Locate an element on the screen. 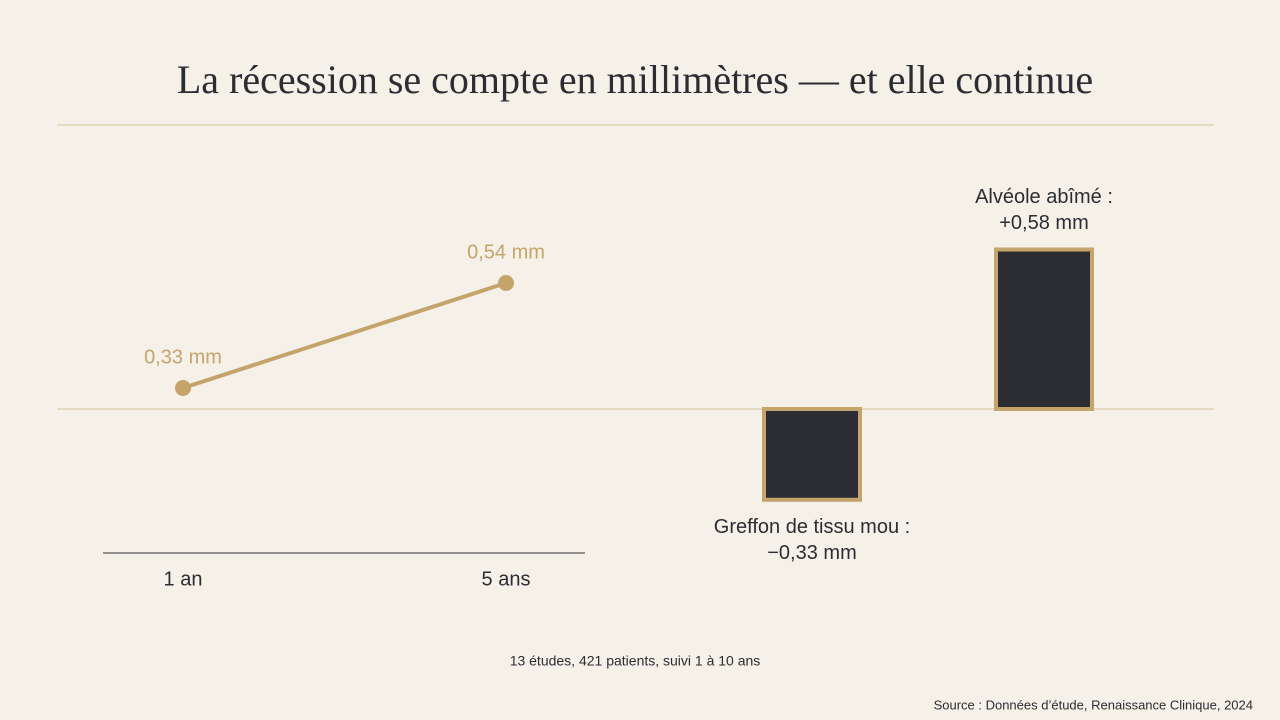 The width and height of the screenshot is (1280, 720). line is located at coordinates (344, 335).